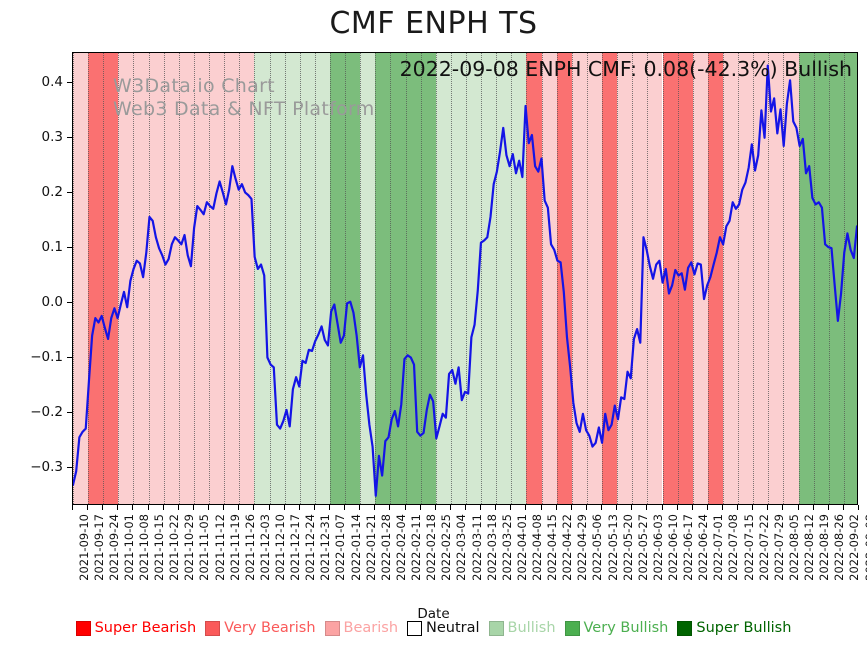 Image resolution: width=867 pixels, height=646 pixels. I want to click on legend-item-bearish: Bearish, so click(361, 628).